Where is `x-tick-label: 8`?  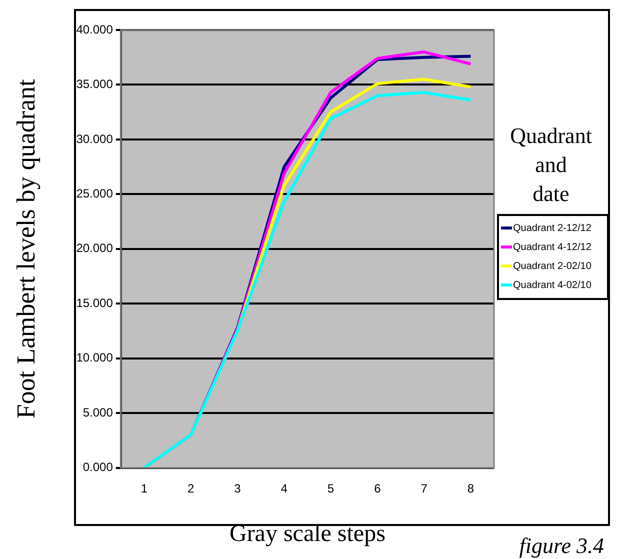 x-tick-label: 8 is located at coordinates (470, 488).